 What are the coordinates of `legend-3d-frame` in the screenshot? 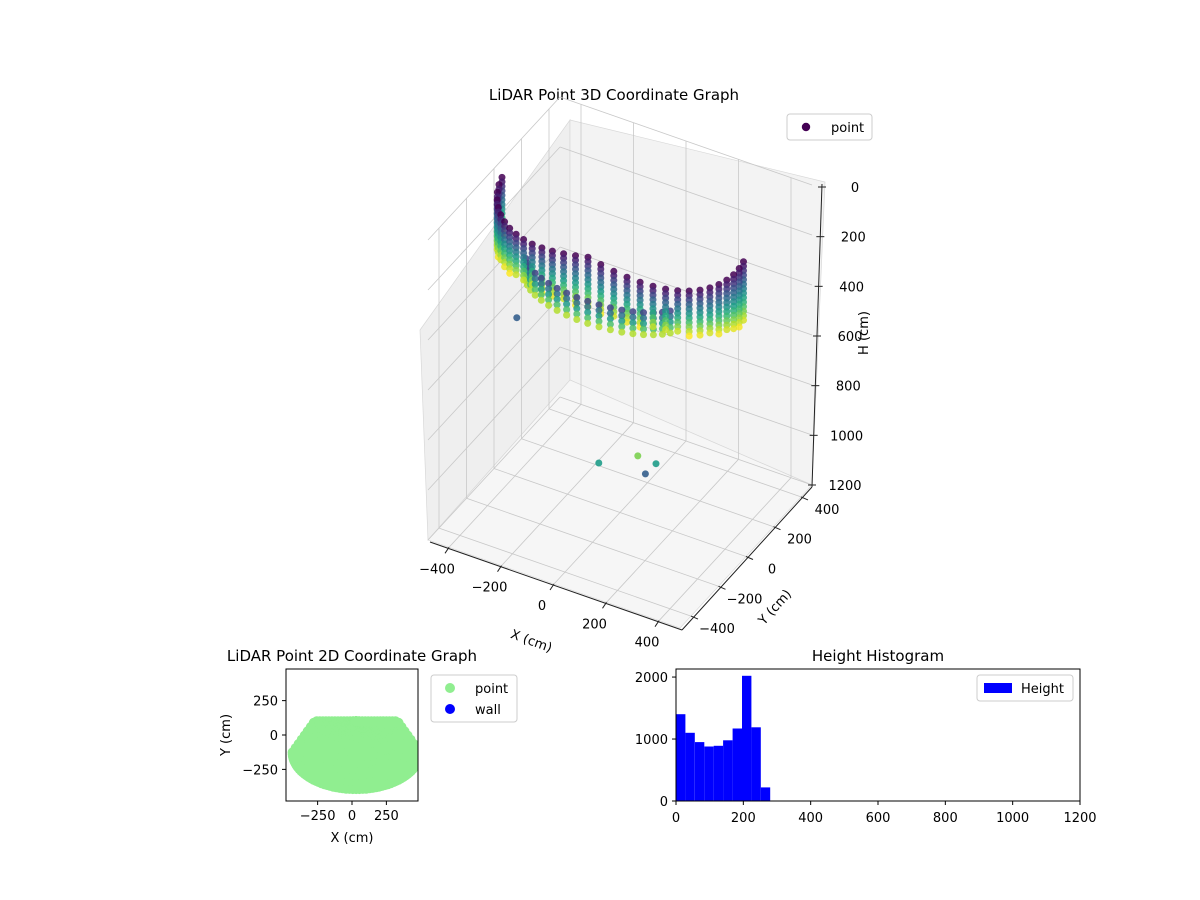 It's located at (829, 127).